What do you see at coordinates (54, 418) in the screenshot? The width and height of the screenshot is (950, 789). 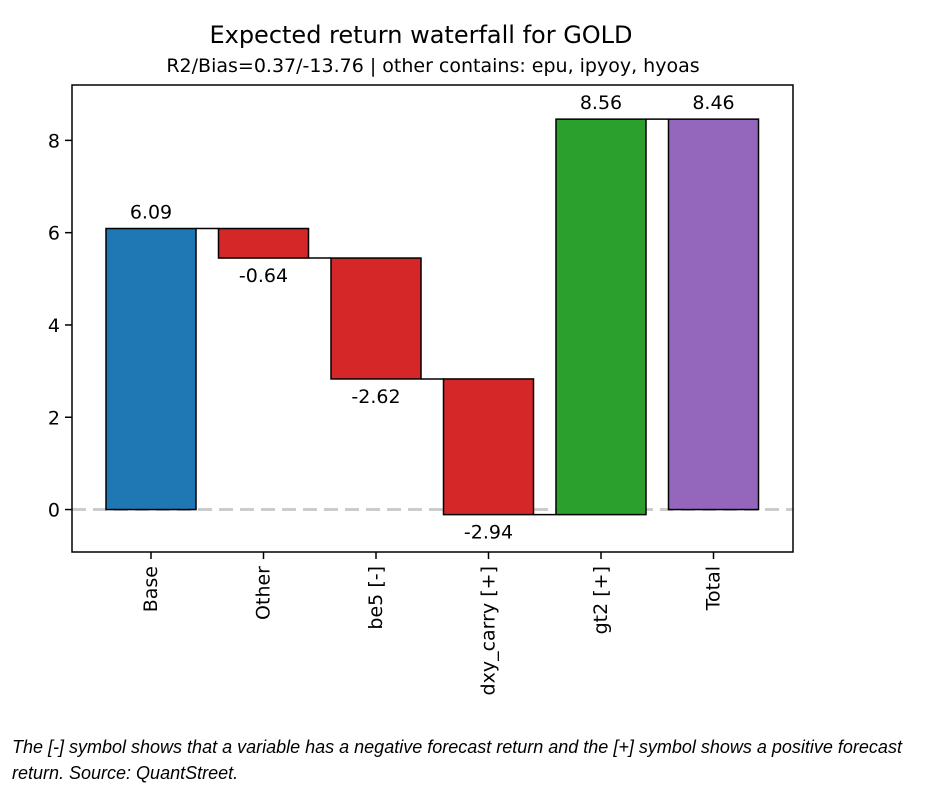 I see `y-tick-label: 2` at bounding box center [54, 418].